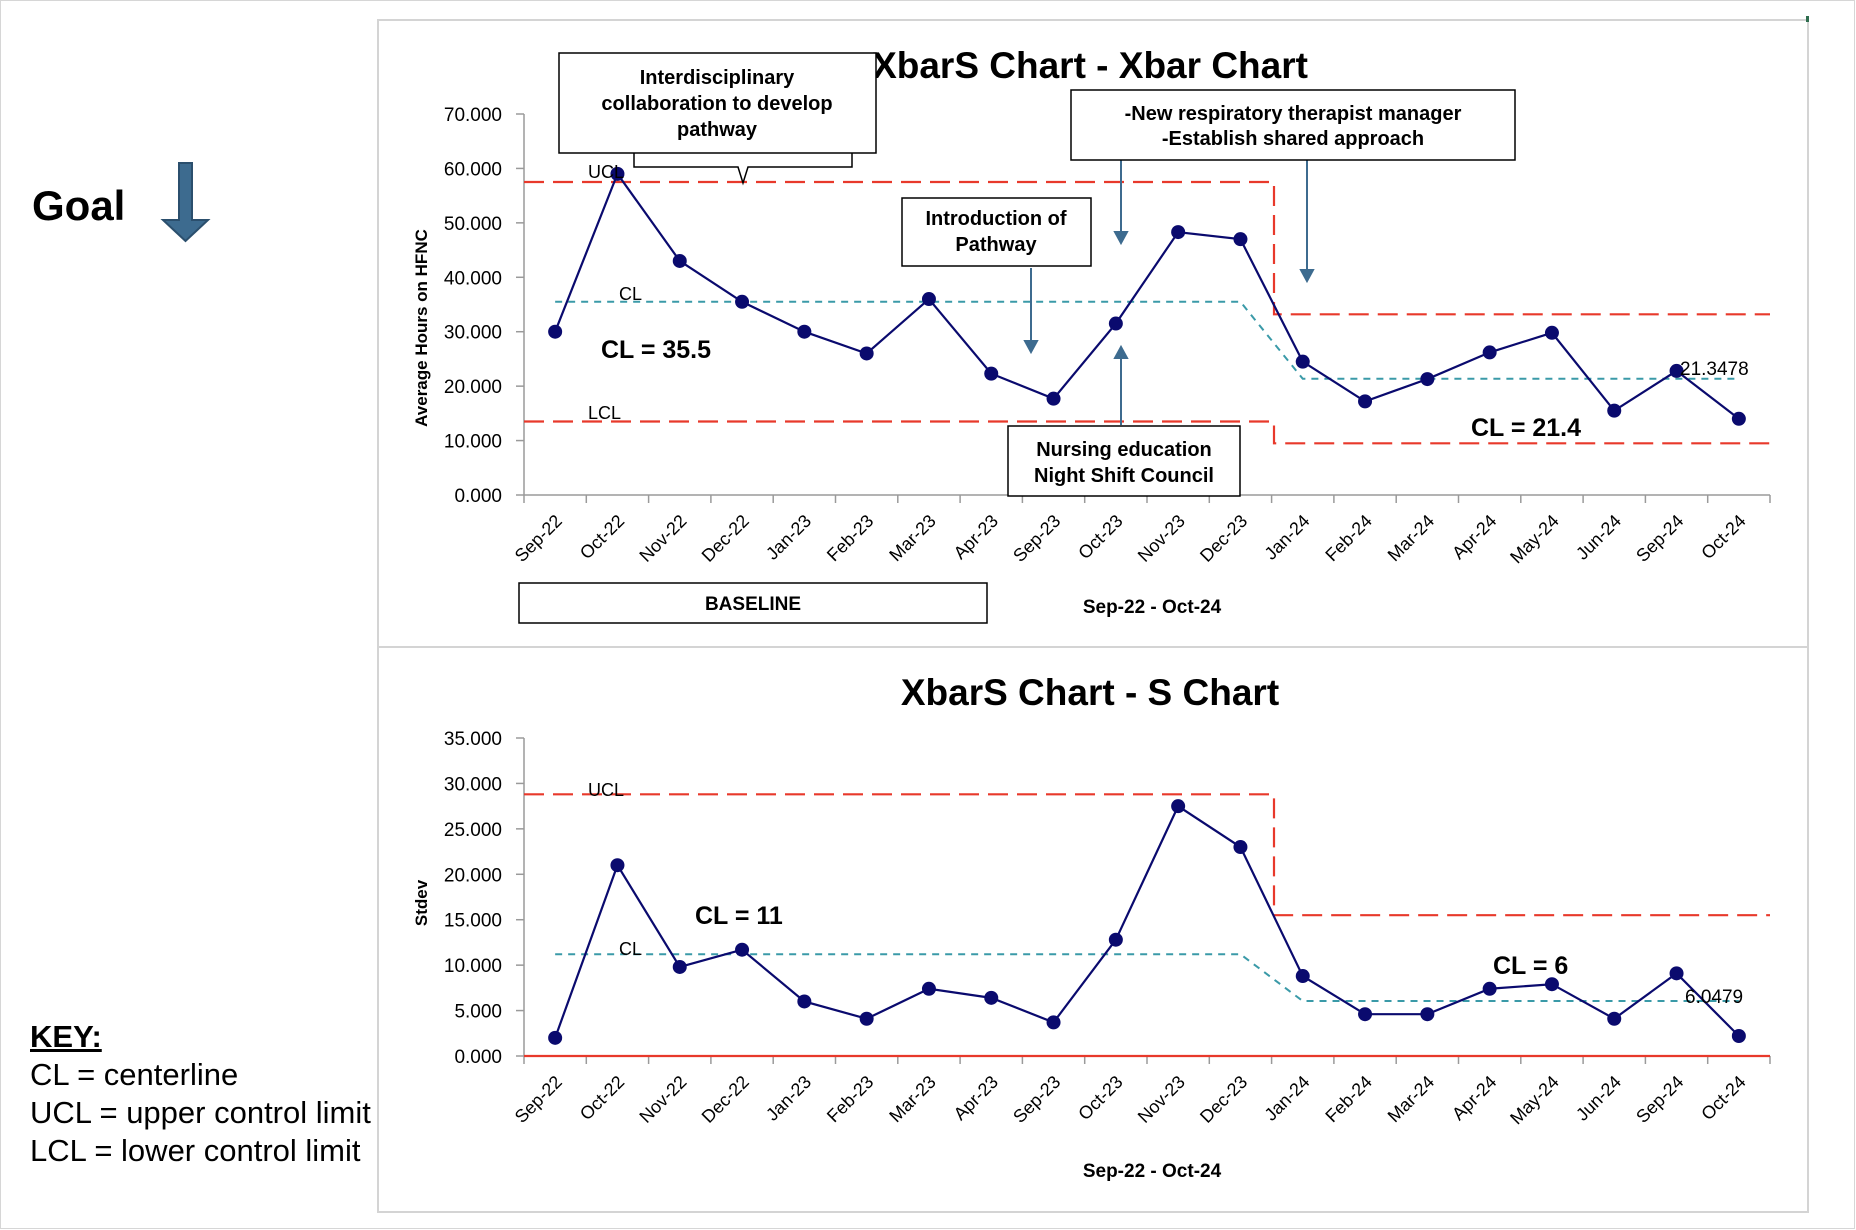  What do you see at coordinates (538, 538) in the screenshot?
I see `x-tick-label: Sep-22` at bounding box center [538, 538].